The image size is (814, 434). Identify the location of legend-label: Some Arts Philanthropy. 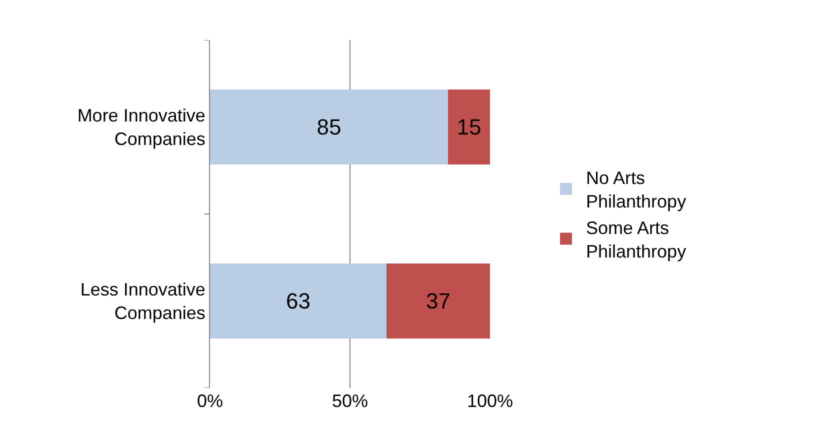
(636, 240).